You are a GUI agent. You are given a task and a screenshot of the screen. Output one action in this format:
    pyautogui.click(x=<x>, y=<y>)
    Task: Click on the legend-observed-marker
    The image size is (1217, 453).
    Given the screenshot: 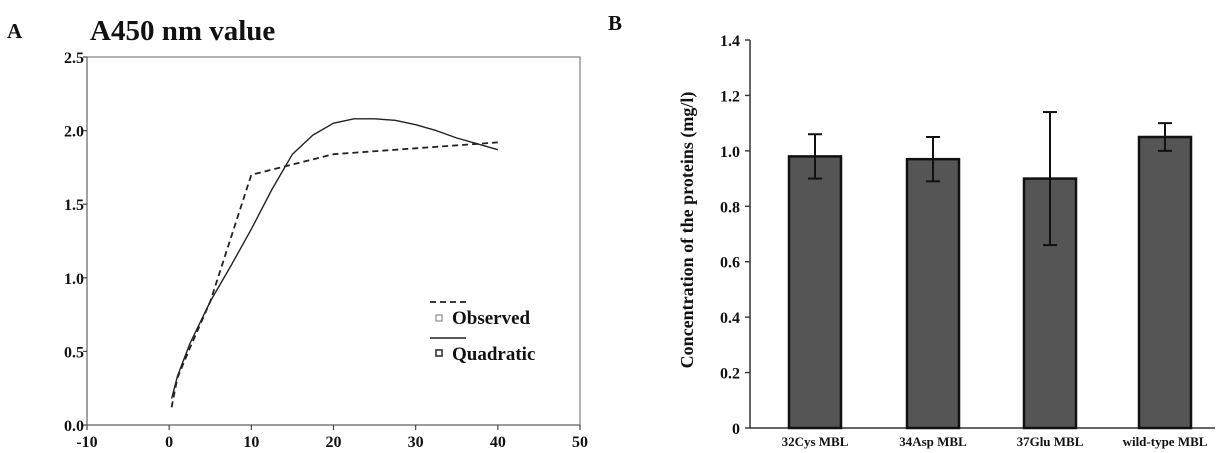 What is the action you would take?
    pyautogui.click(x=439, y=318)
    